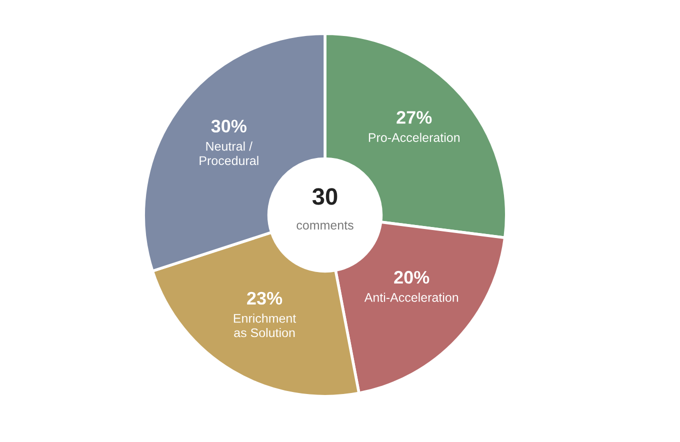 The height and width of the screenshot is (442, 680). Describe the element at coordinates (414, 117) in the screenshot. I see `data-label: 27%` at that location.